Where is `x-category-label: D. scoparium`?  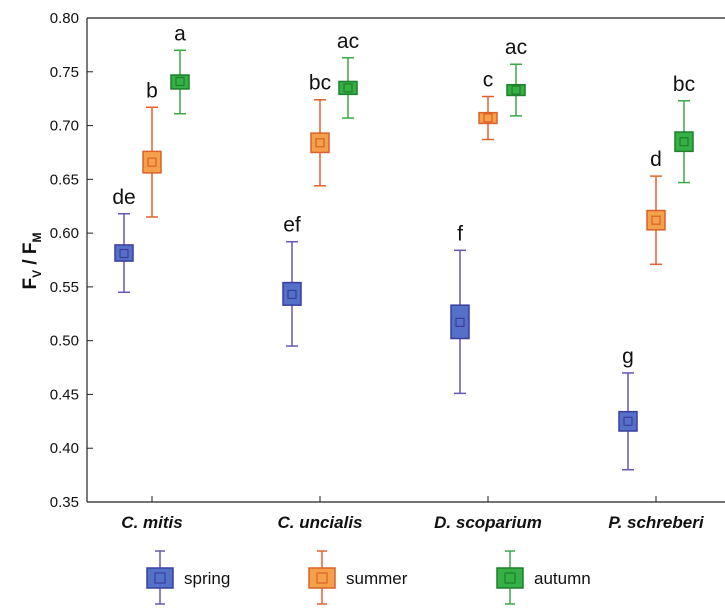
x-category-label: D. scoparium is located at coordinates (488, 522).